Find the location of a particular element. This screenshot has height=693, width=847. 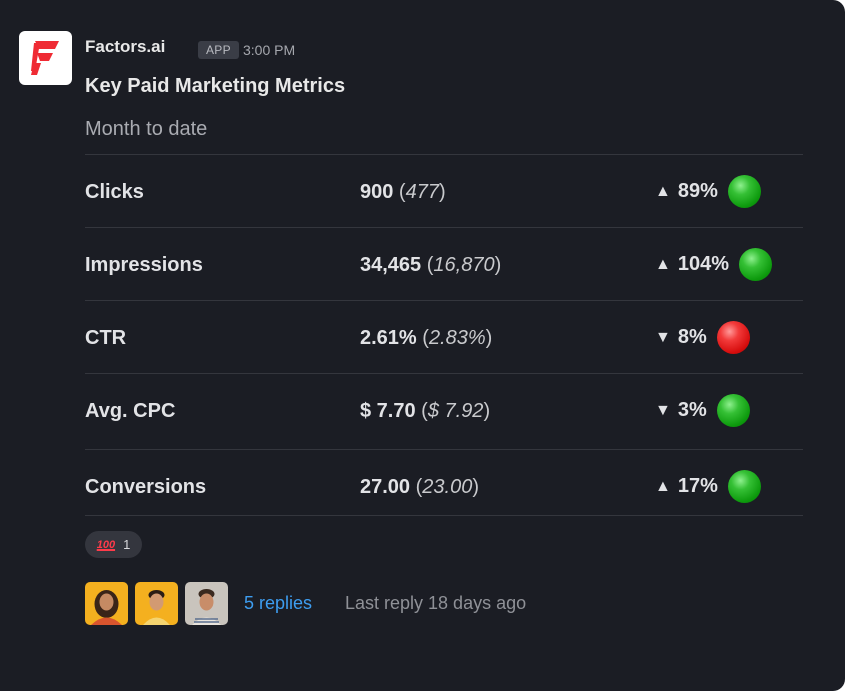

metric-current-value: 900 is located at coordinates (377, 192).